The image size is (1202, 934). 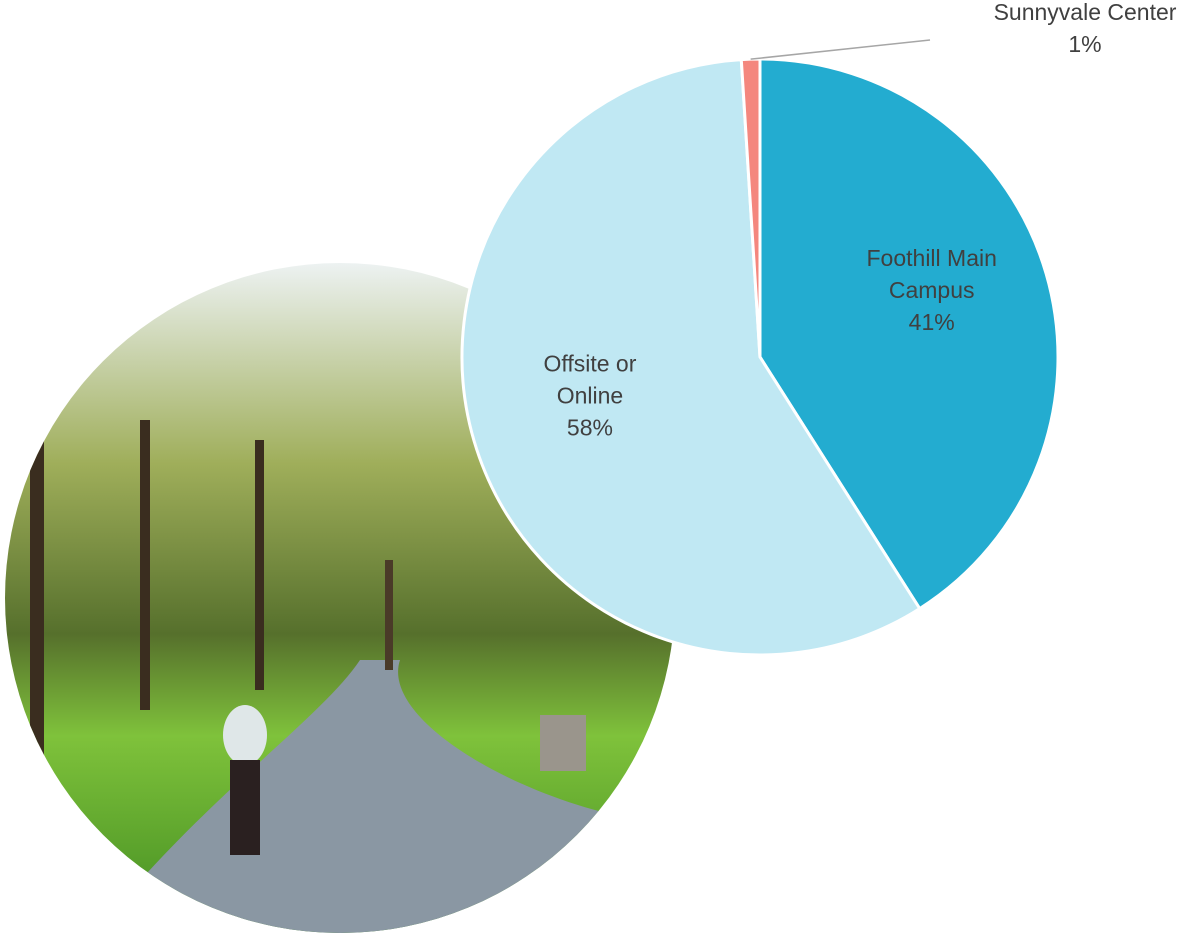 I want to click on slice-label: Foothill Main Campus 41%, so click(x=932, y=290).